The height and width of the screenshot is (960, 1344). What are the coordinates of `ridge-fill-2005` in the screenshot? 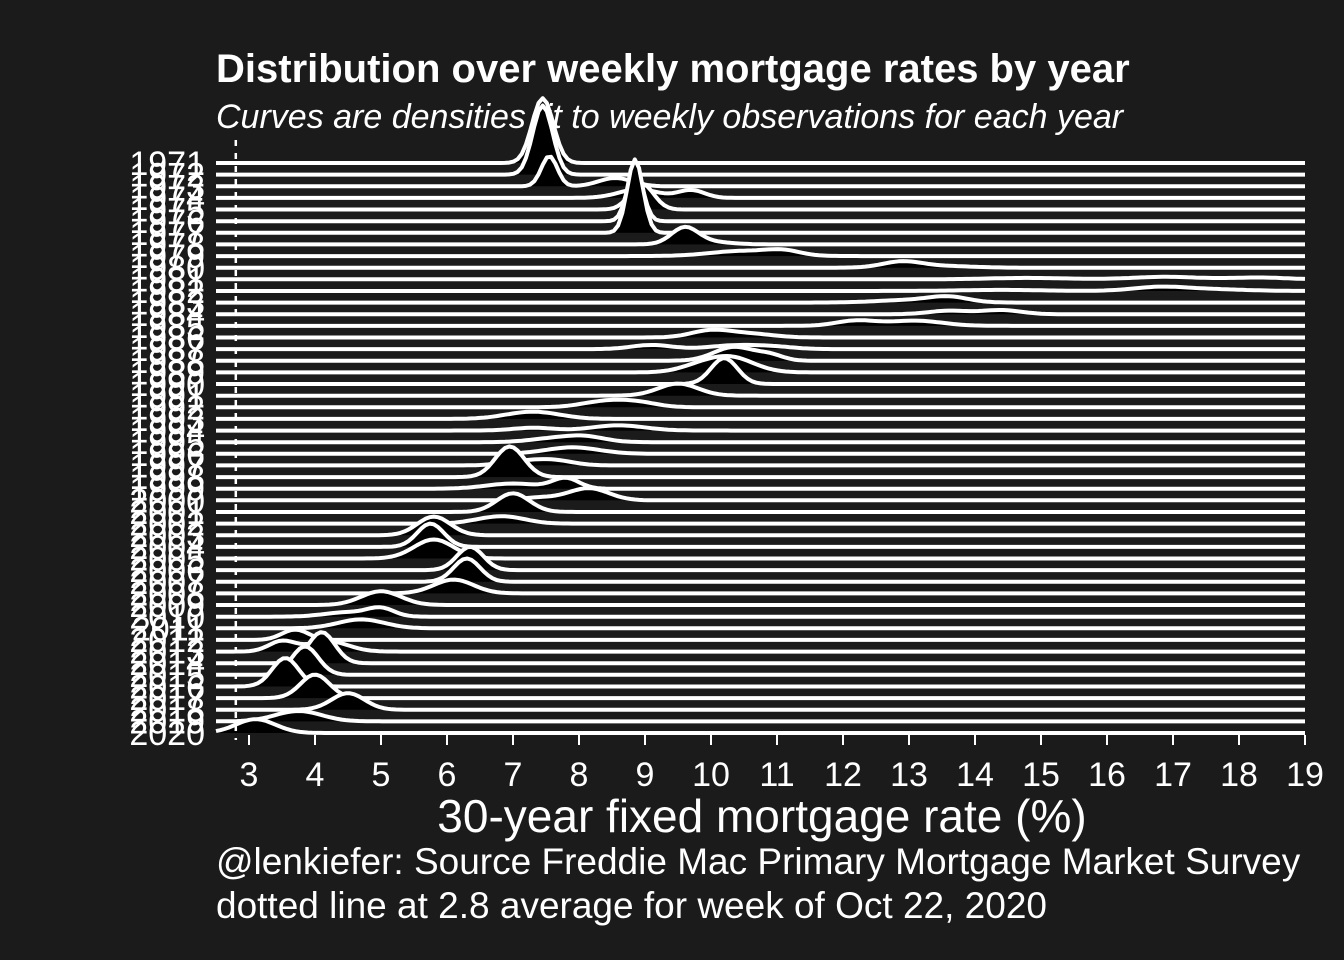 It's located at (760, 549).